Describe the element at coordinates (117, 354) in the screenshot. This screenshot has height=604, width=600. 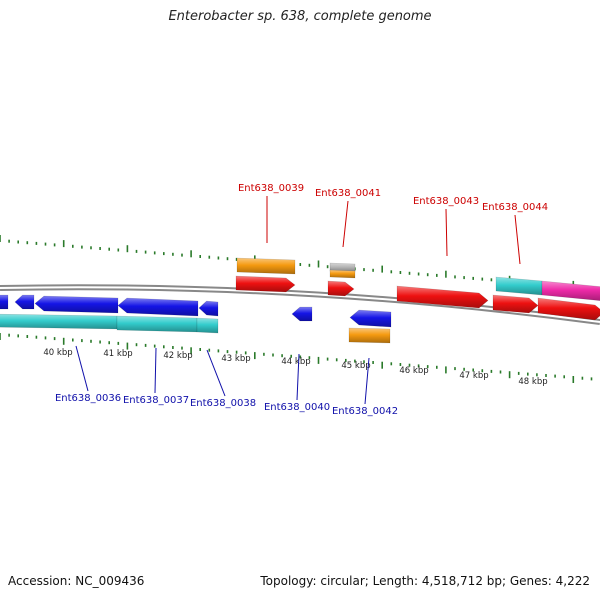
I see `kbp-tick-label: 41 kbp` at that location.